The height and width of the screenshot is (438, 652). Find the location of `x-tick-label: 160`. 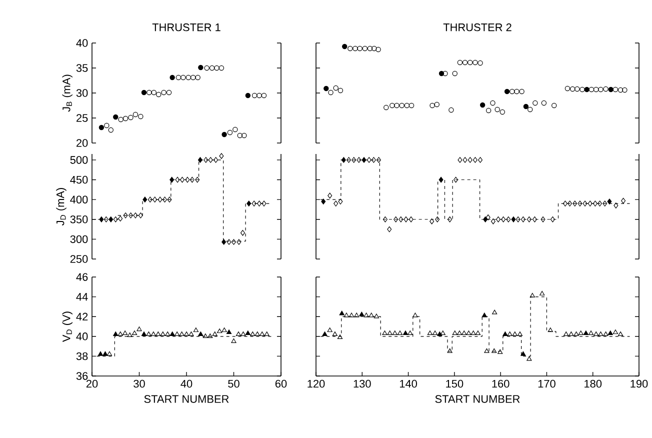

x-tick-label: 160 is located at coordinates (501, 384).